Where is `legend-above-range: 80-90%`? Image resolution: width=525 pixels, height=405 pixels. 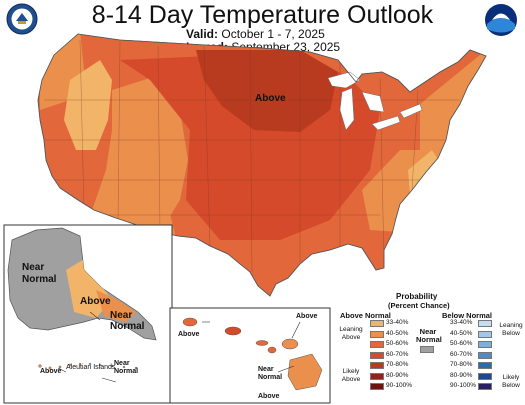
legend-above-range: 80-90% is located at coordinates (397, 375).